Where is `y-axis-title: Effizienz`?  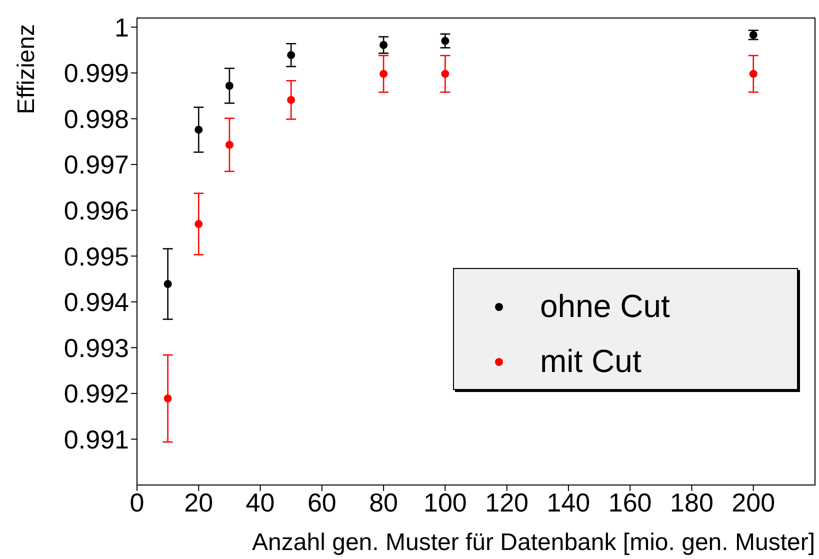 y-axis-title: Effizienz is located at coordinates (26, 69).